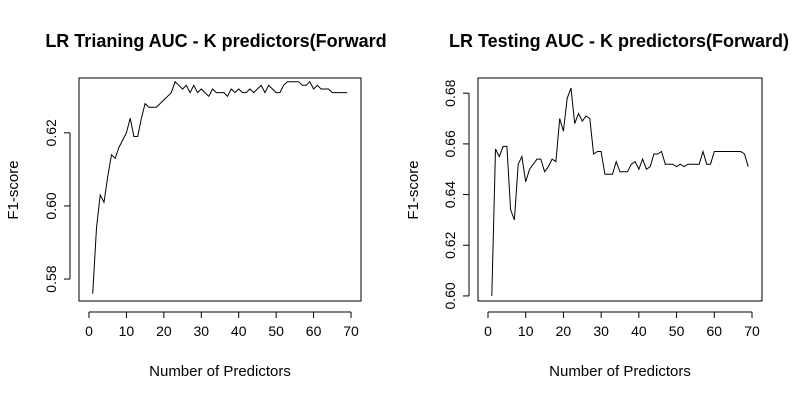 This screenshot has height=400, width=802. I want to click on y-tick-label: 0.58, so click(51, 278).